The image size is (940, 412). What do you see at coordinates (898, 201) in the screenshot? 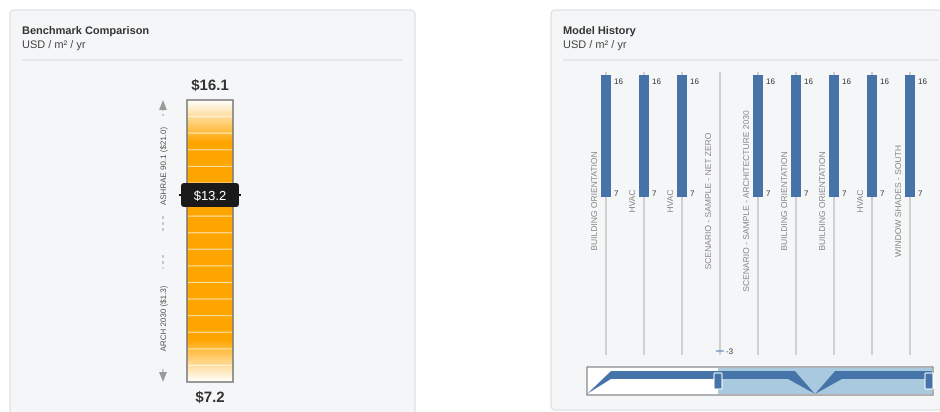
I see `x-tick-label: WINDOW SHADES - SOUTH` at bounding box center [898, 201].